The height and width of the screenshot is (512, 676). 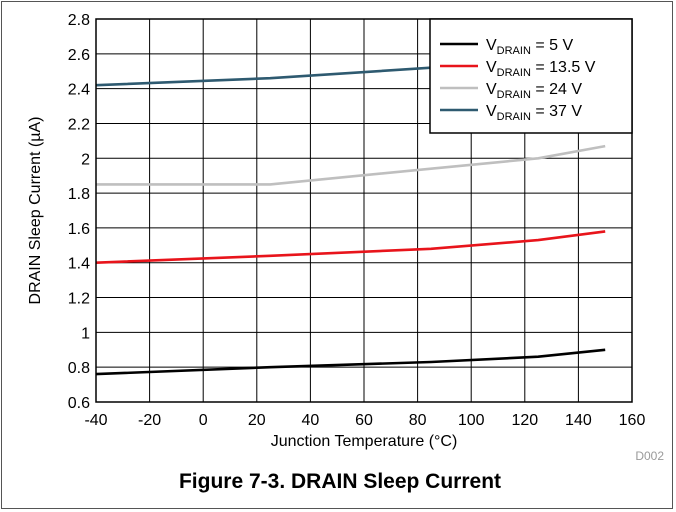 What do you see at coordinates (534, 91) in the screenshot?
I see `legend-label: VDRAIN = 24 V` at bounding box center [534, 91].